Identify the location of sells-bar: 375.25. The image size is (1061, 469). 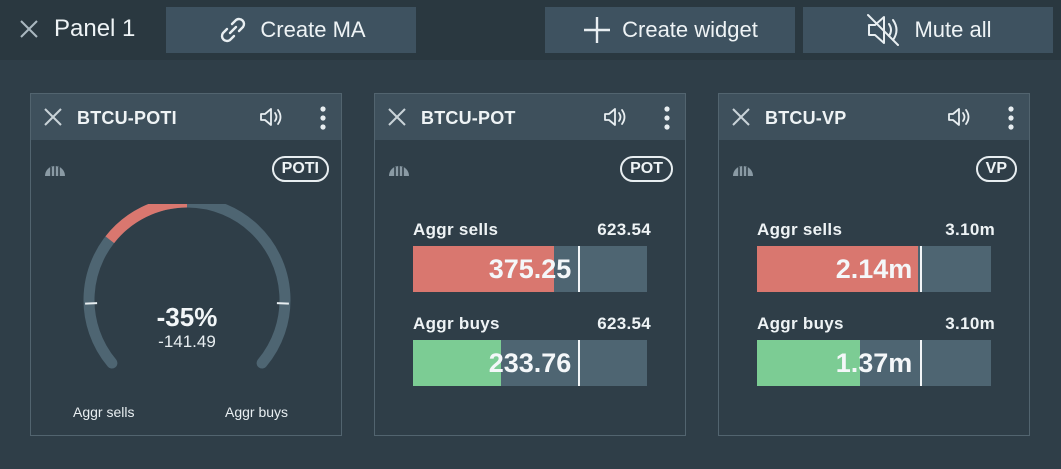
(530, 269).